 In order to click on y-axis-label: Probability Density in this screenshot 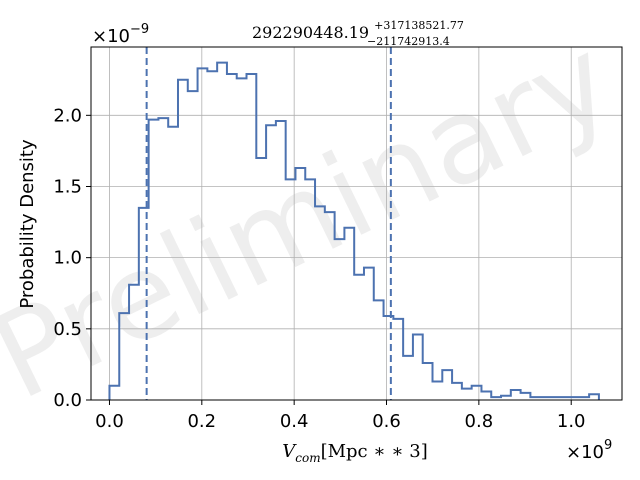, I will do `click(27, 224)`.